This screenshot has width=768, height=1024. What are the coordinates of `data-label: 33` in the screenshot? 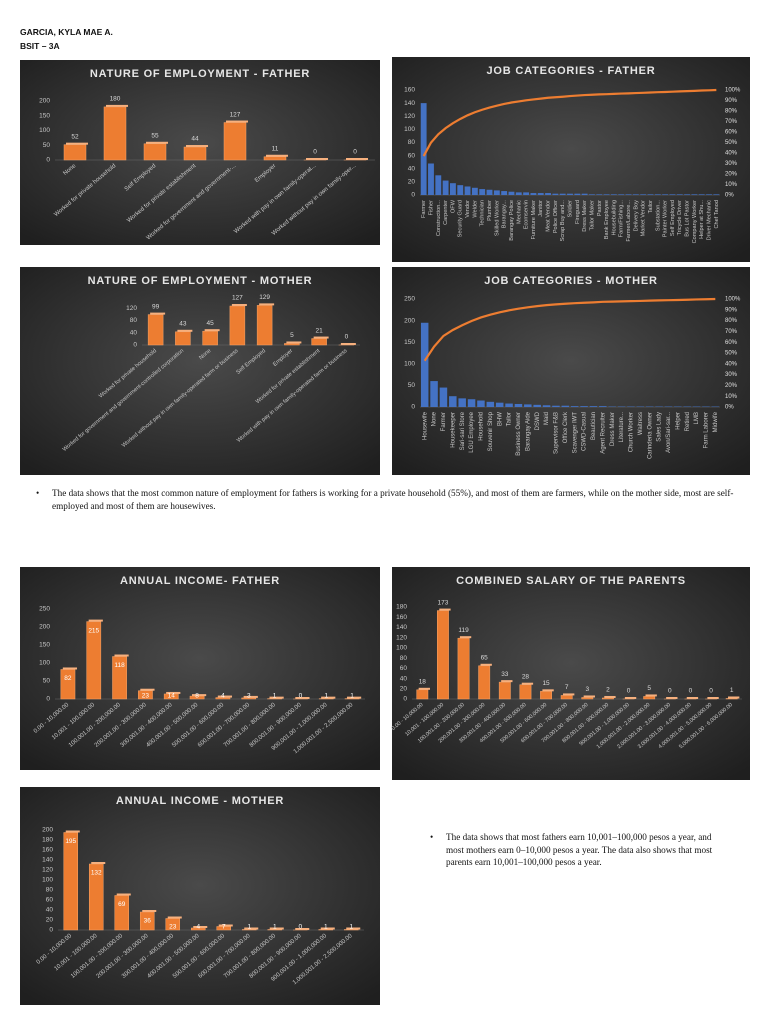 It's located at (505, 674).